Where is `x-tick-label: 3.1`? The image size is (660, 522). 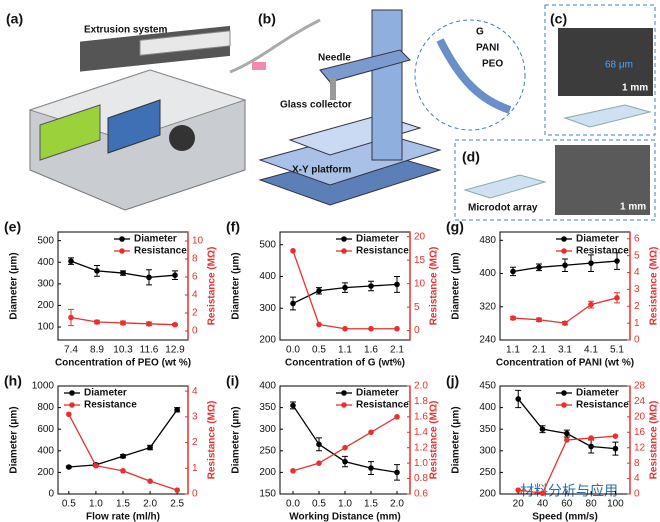
x-tick-label: 3.1 is located at coordinates (565, 350).